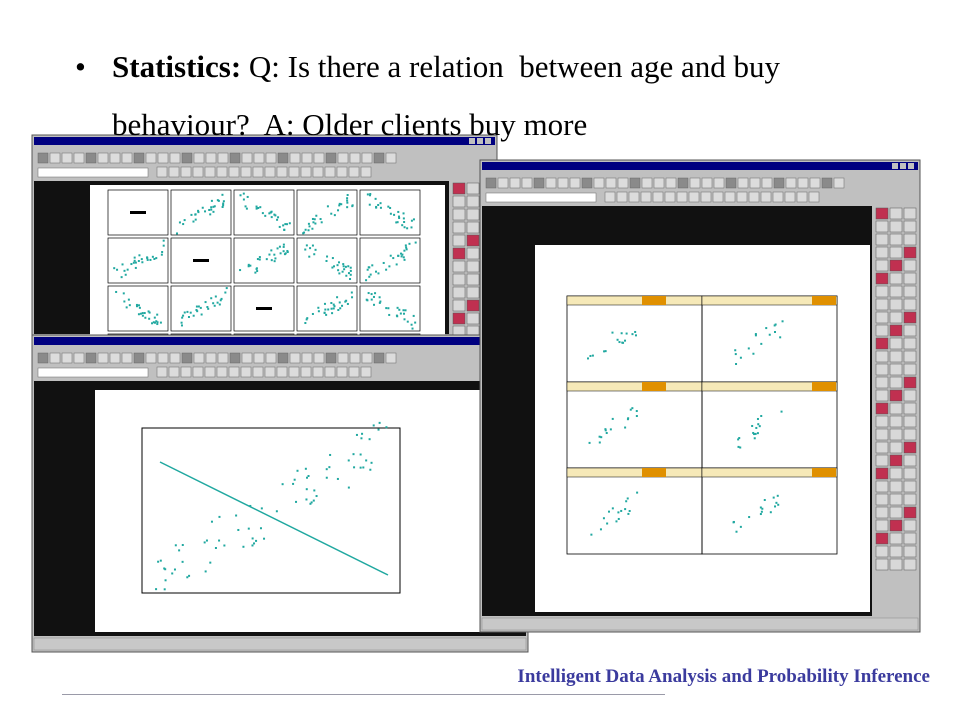 The width and height of the screenshot is (960, 720). I want to click on strip, so click(634, 472).